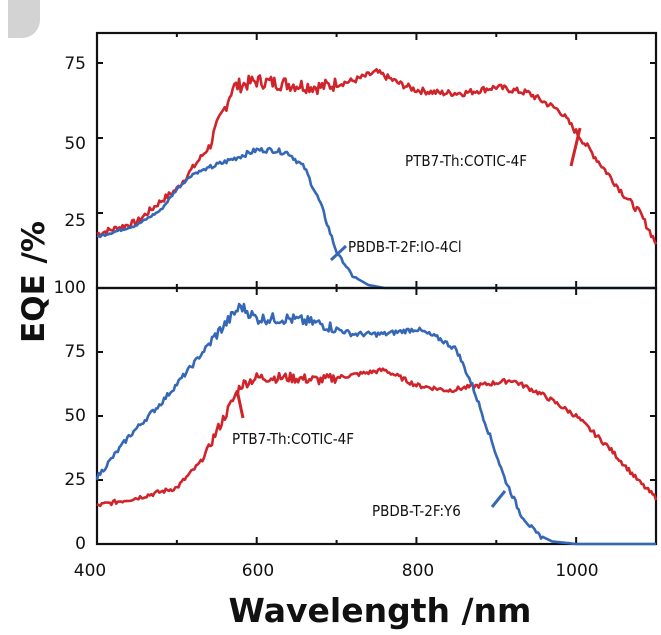  Describe the element at coordinates (75, 64) in the screenshot. I see `top-ytick-label-75: 75` at that location.